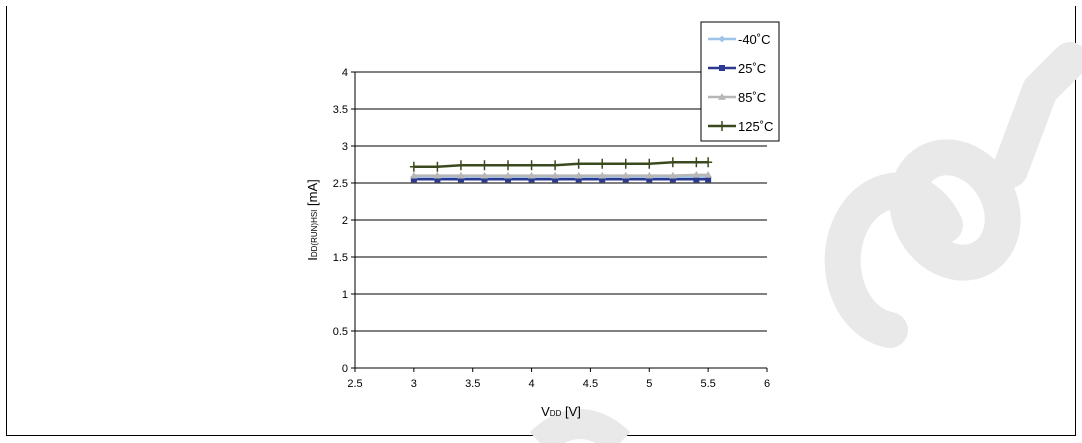 This screenshot has height=443, width=1082. I want to click on legend-label: 125˚C, so click(755, 126).